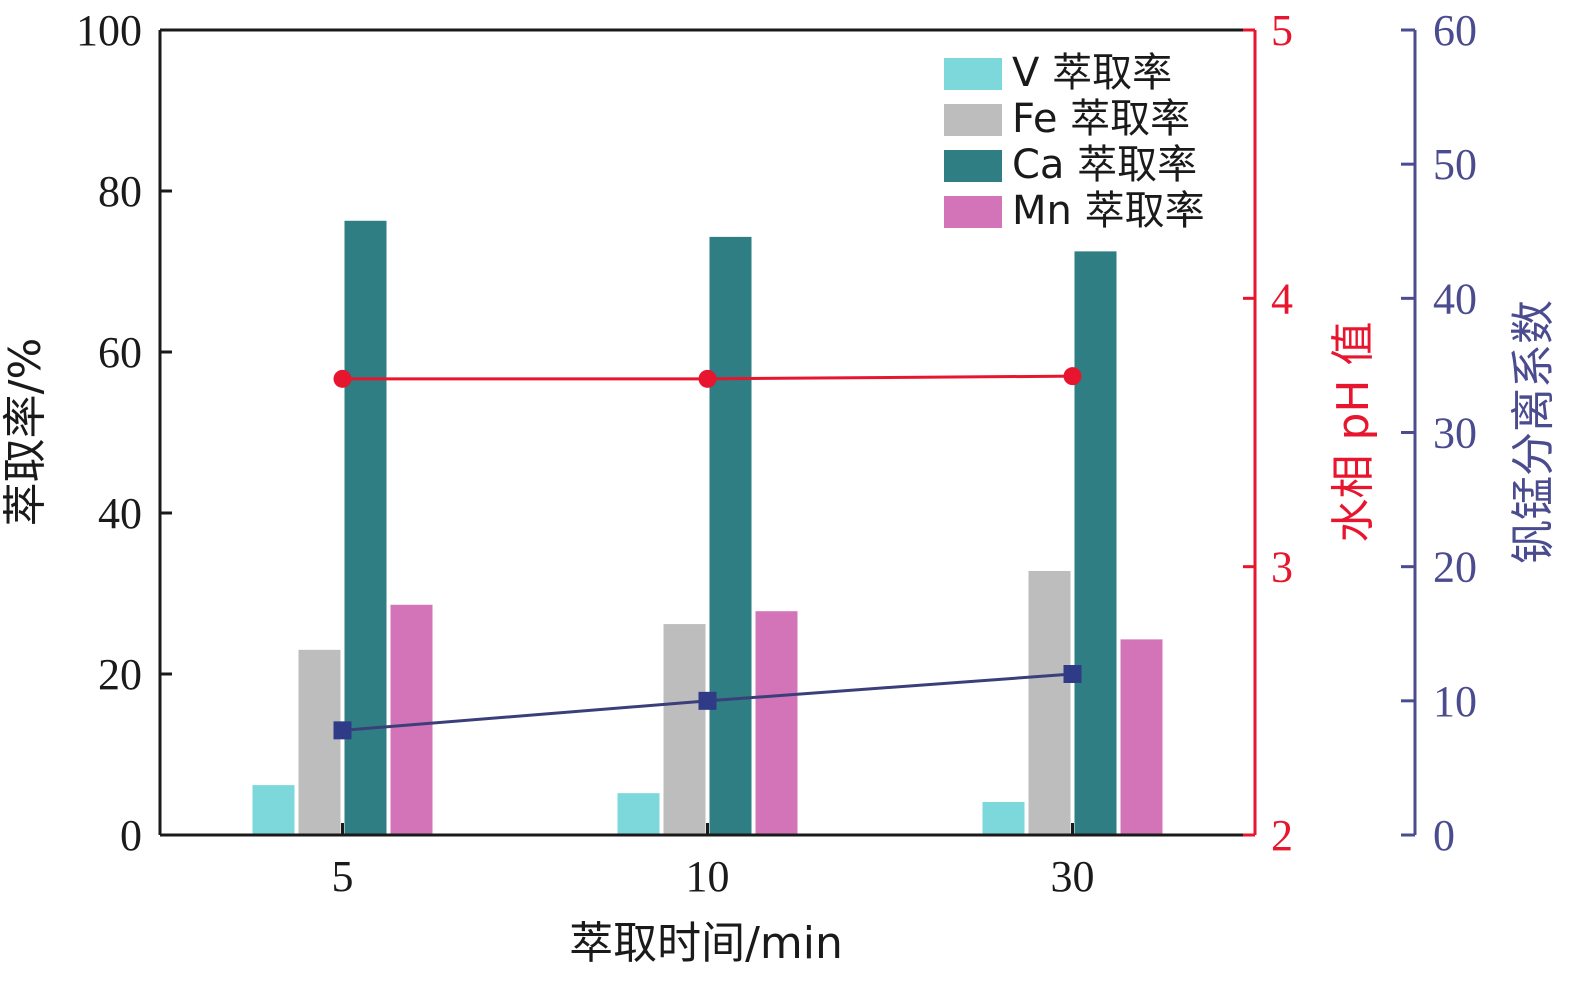 Image resolution: width=1575 pixels, height=981 pixels. What do you see at coordinates (25, 432) in the screenshot?
I see `y-axis-title: 萃取率/%` at bounding box center [25, 432].